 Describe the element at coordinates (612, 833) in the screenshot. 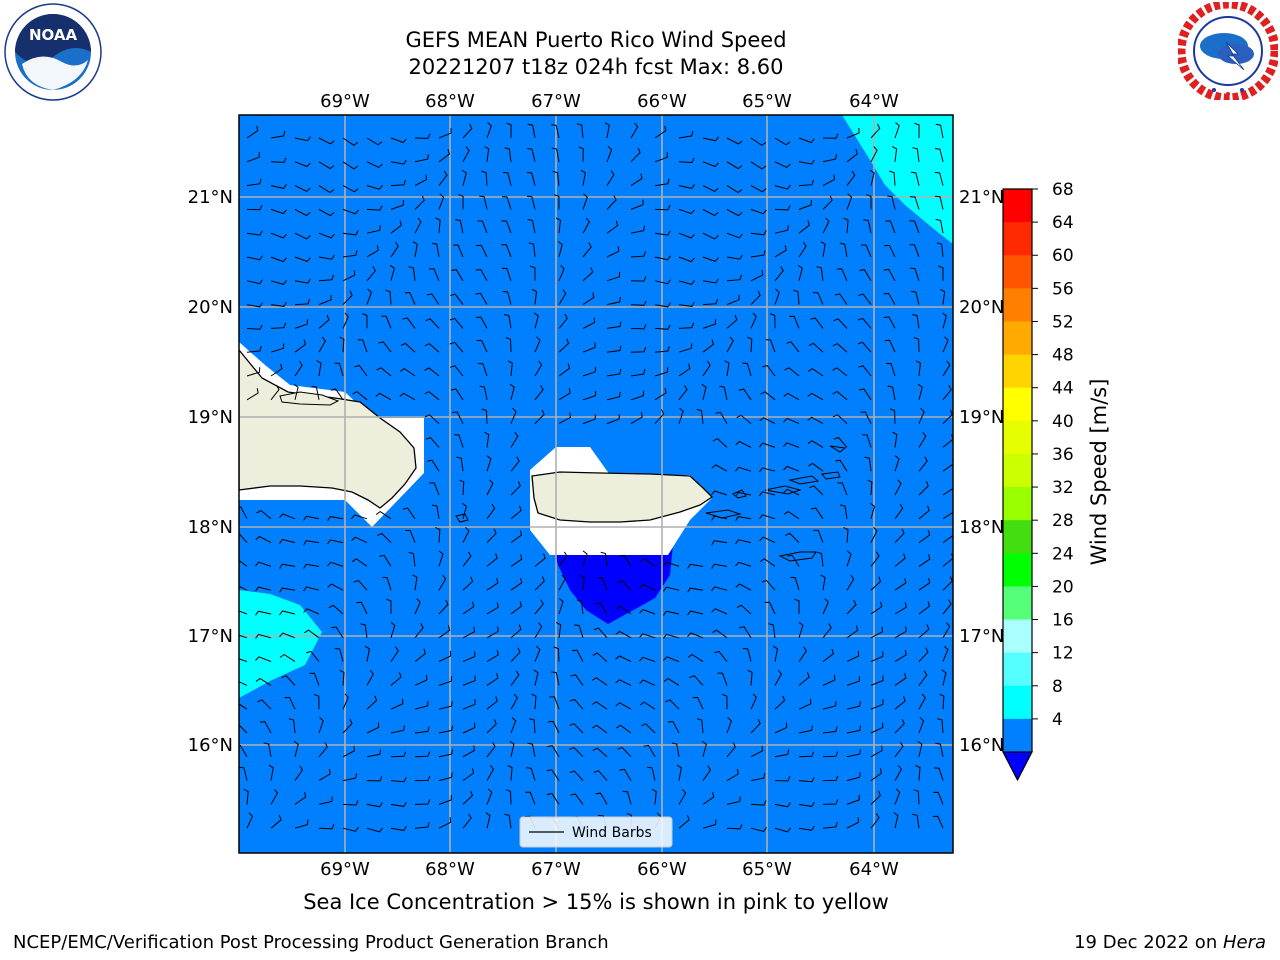

I see `legend-label: Wind Barbs` at that location.